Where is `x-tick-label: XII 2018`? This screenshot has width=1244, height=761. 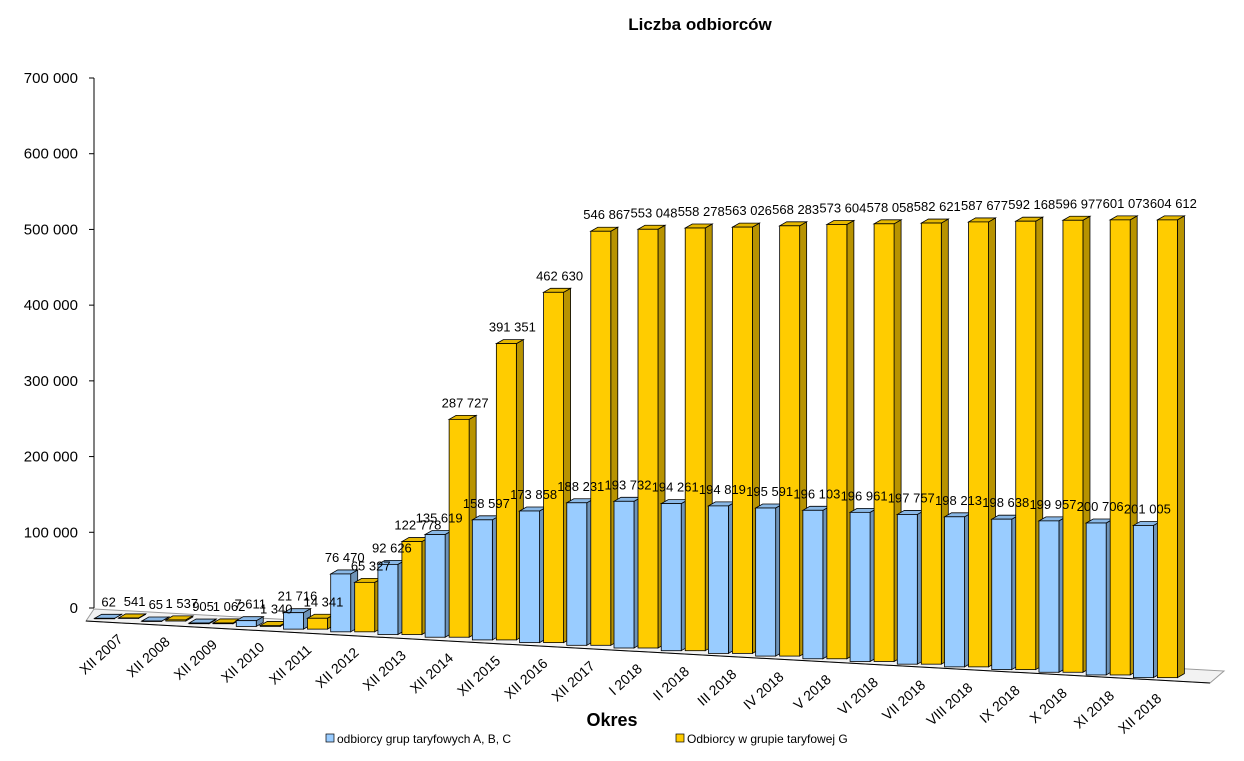 x-tick-label: XII 2018 is located at coordinates (1140, 713).